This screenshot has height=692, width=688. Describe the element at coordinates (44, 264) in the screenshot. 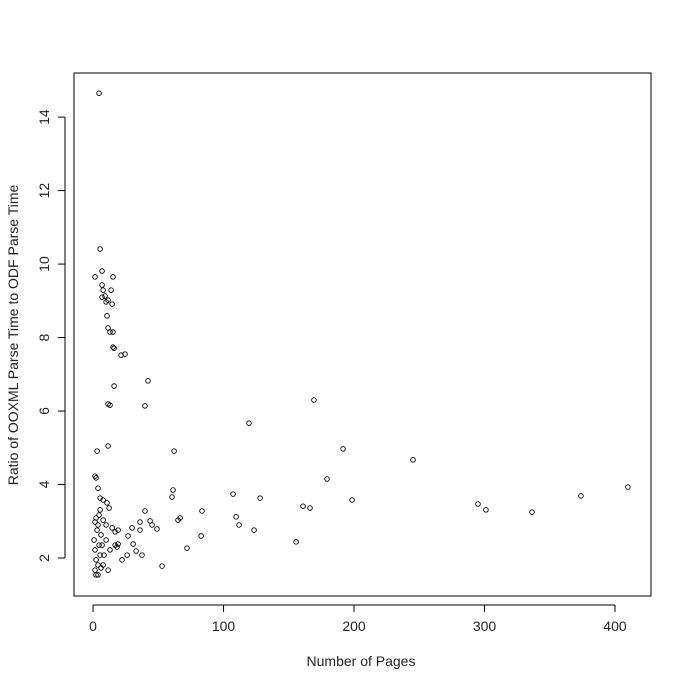

I see `y-tick-label: 10` at that location.